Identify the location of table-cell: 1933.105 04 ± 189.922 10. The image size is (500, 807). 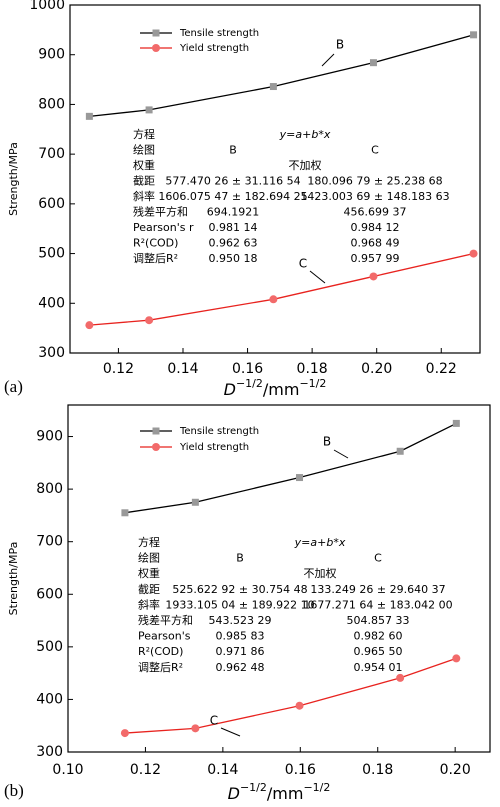
(239, 604).